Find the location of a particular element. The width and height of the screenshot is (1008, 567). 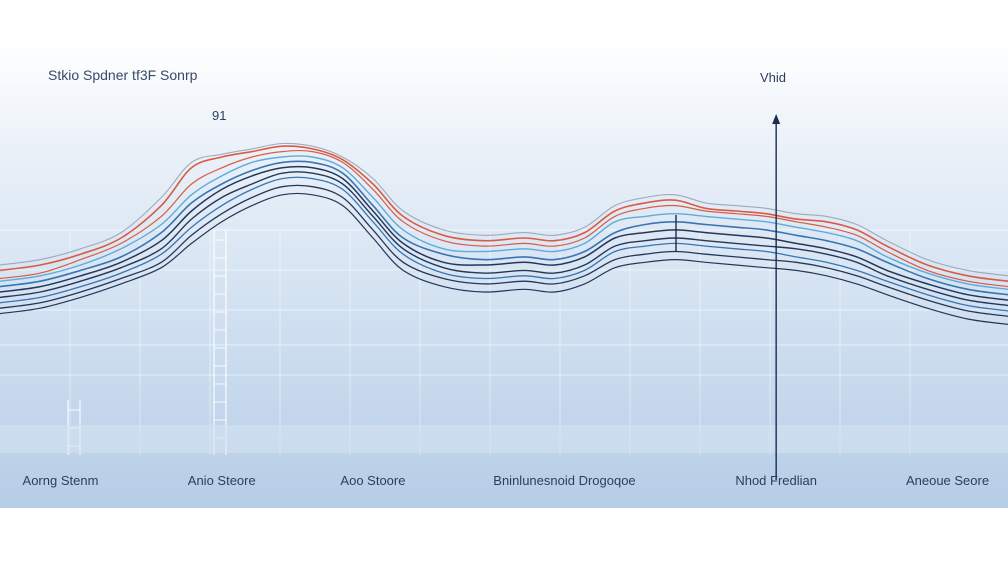

marker-annotation: Vhid is located at coordinates (773, 77).